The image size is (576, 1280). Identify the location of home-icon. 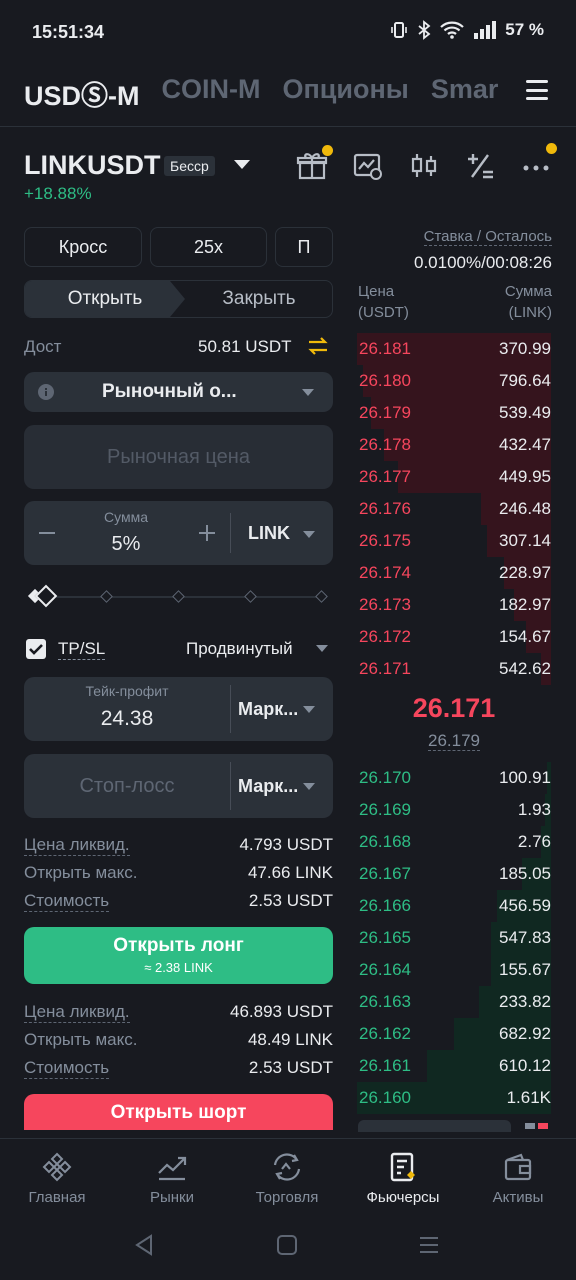
(287, 1245).